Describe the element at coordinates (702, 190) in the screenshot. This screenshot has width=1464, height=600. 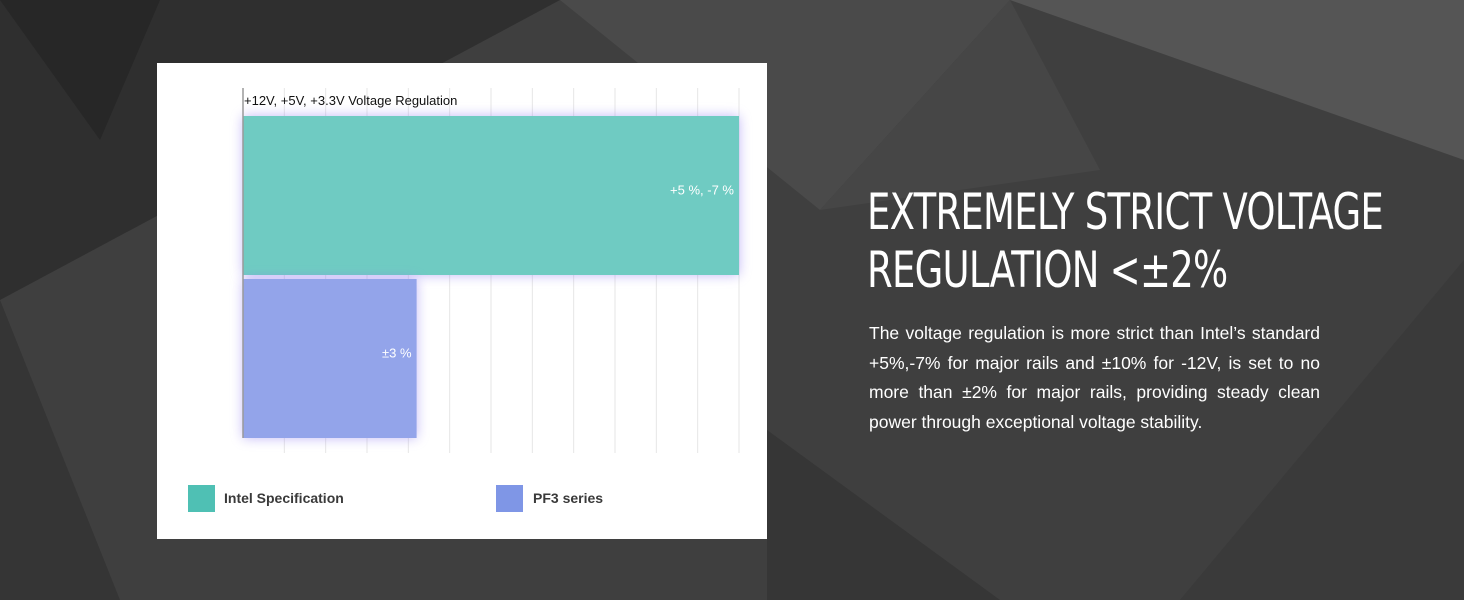
I see `data-label-intel: +5 %, -7 %` at that location.